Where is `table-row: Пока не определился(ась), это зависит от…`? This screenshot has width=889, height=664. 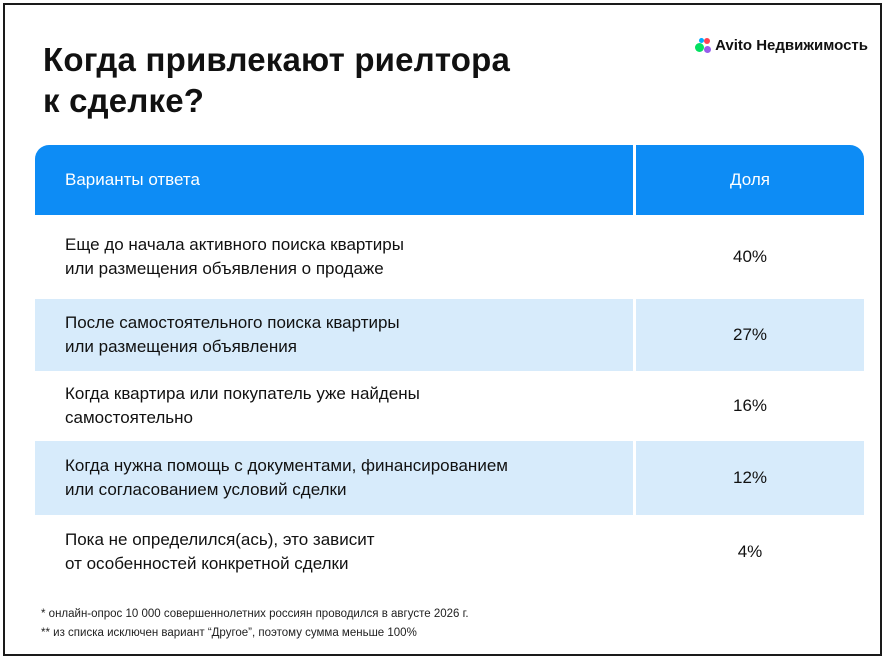
table-row: Пока не определился(ась), это зависит от… is located at coordinates (449, 552).